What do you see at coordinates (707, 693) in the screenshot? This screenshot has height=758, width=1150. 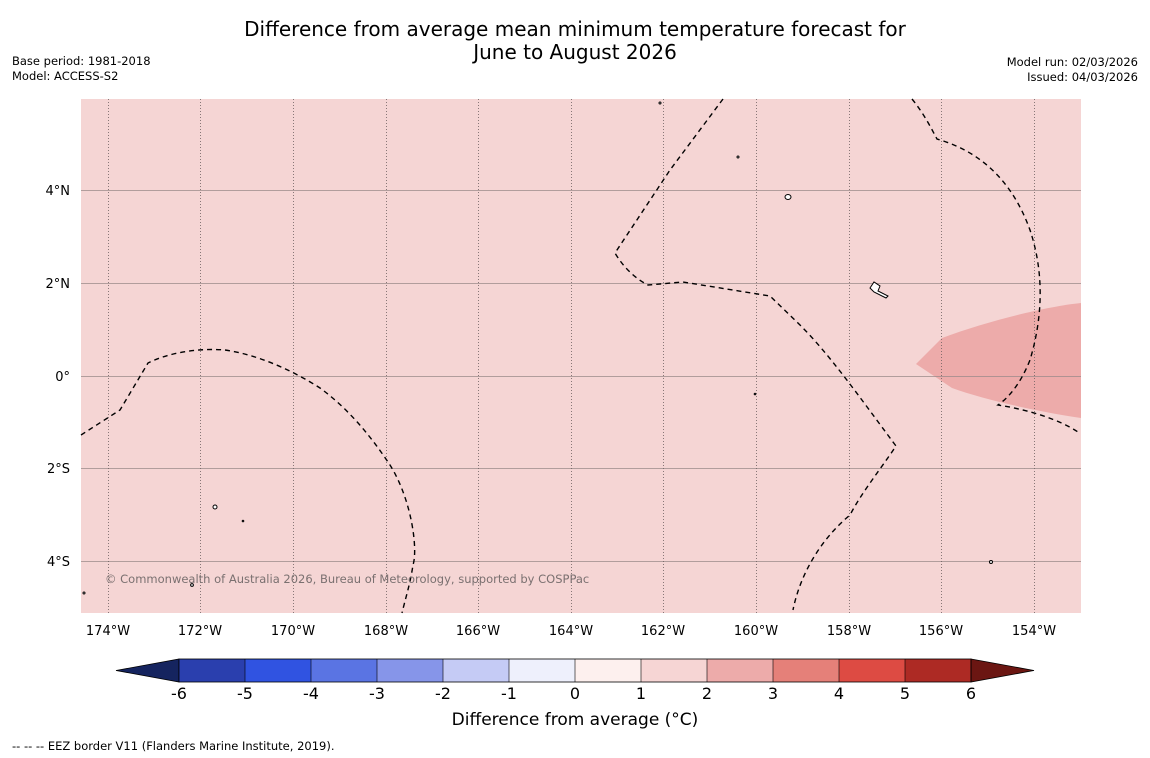 I see `colorbar-tick: 2` at bounding box center [707, 693].